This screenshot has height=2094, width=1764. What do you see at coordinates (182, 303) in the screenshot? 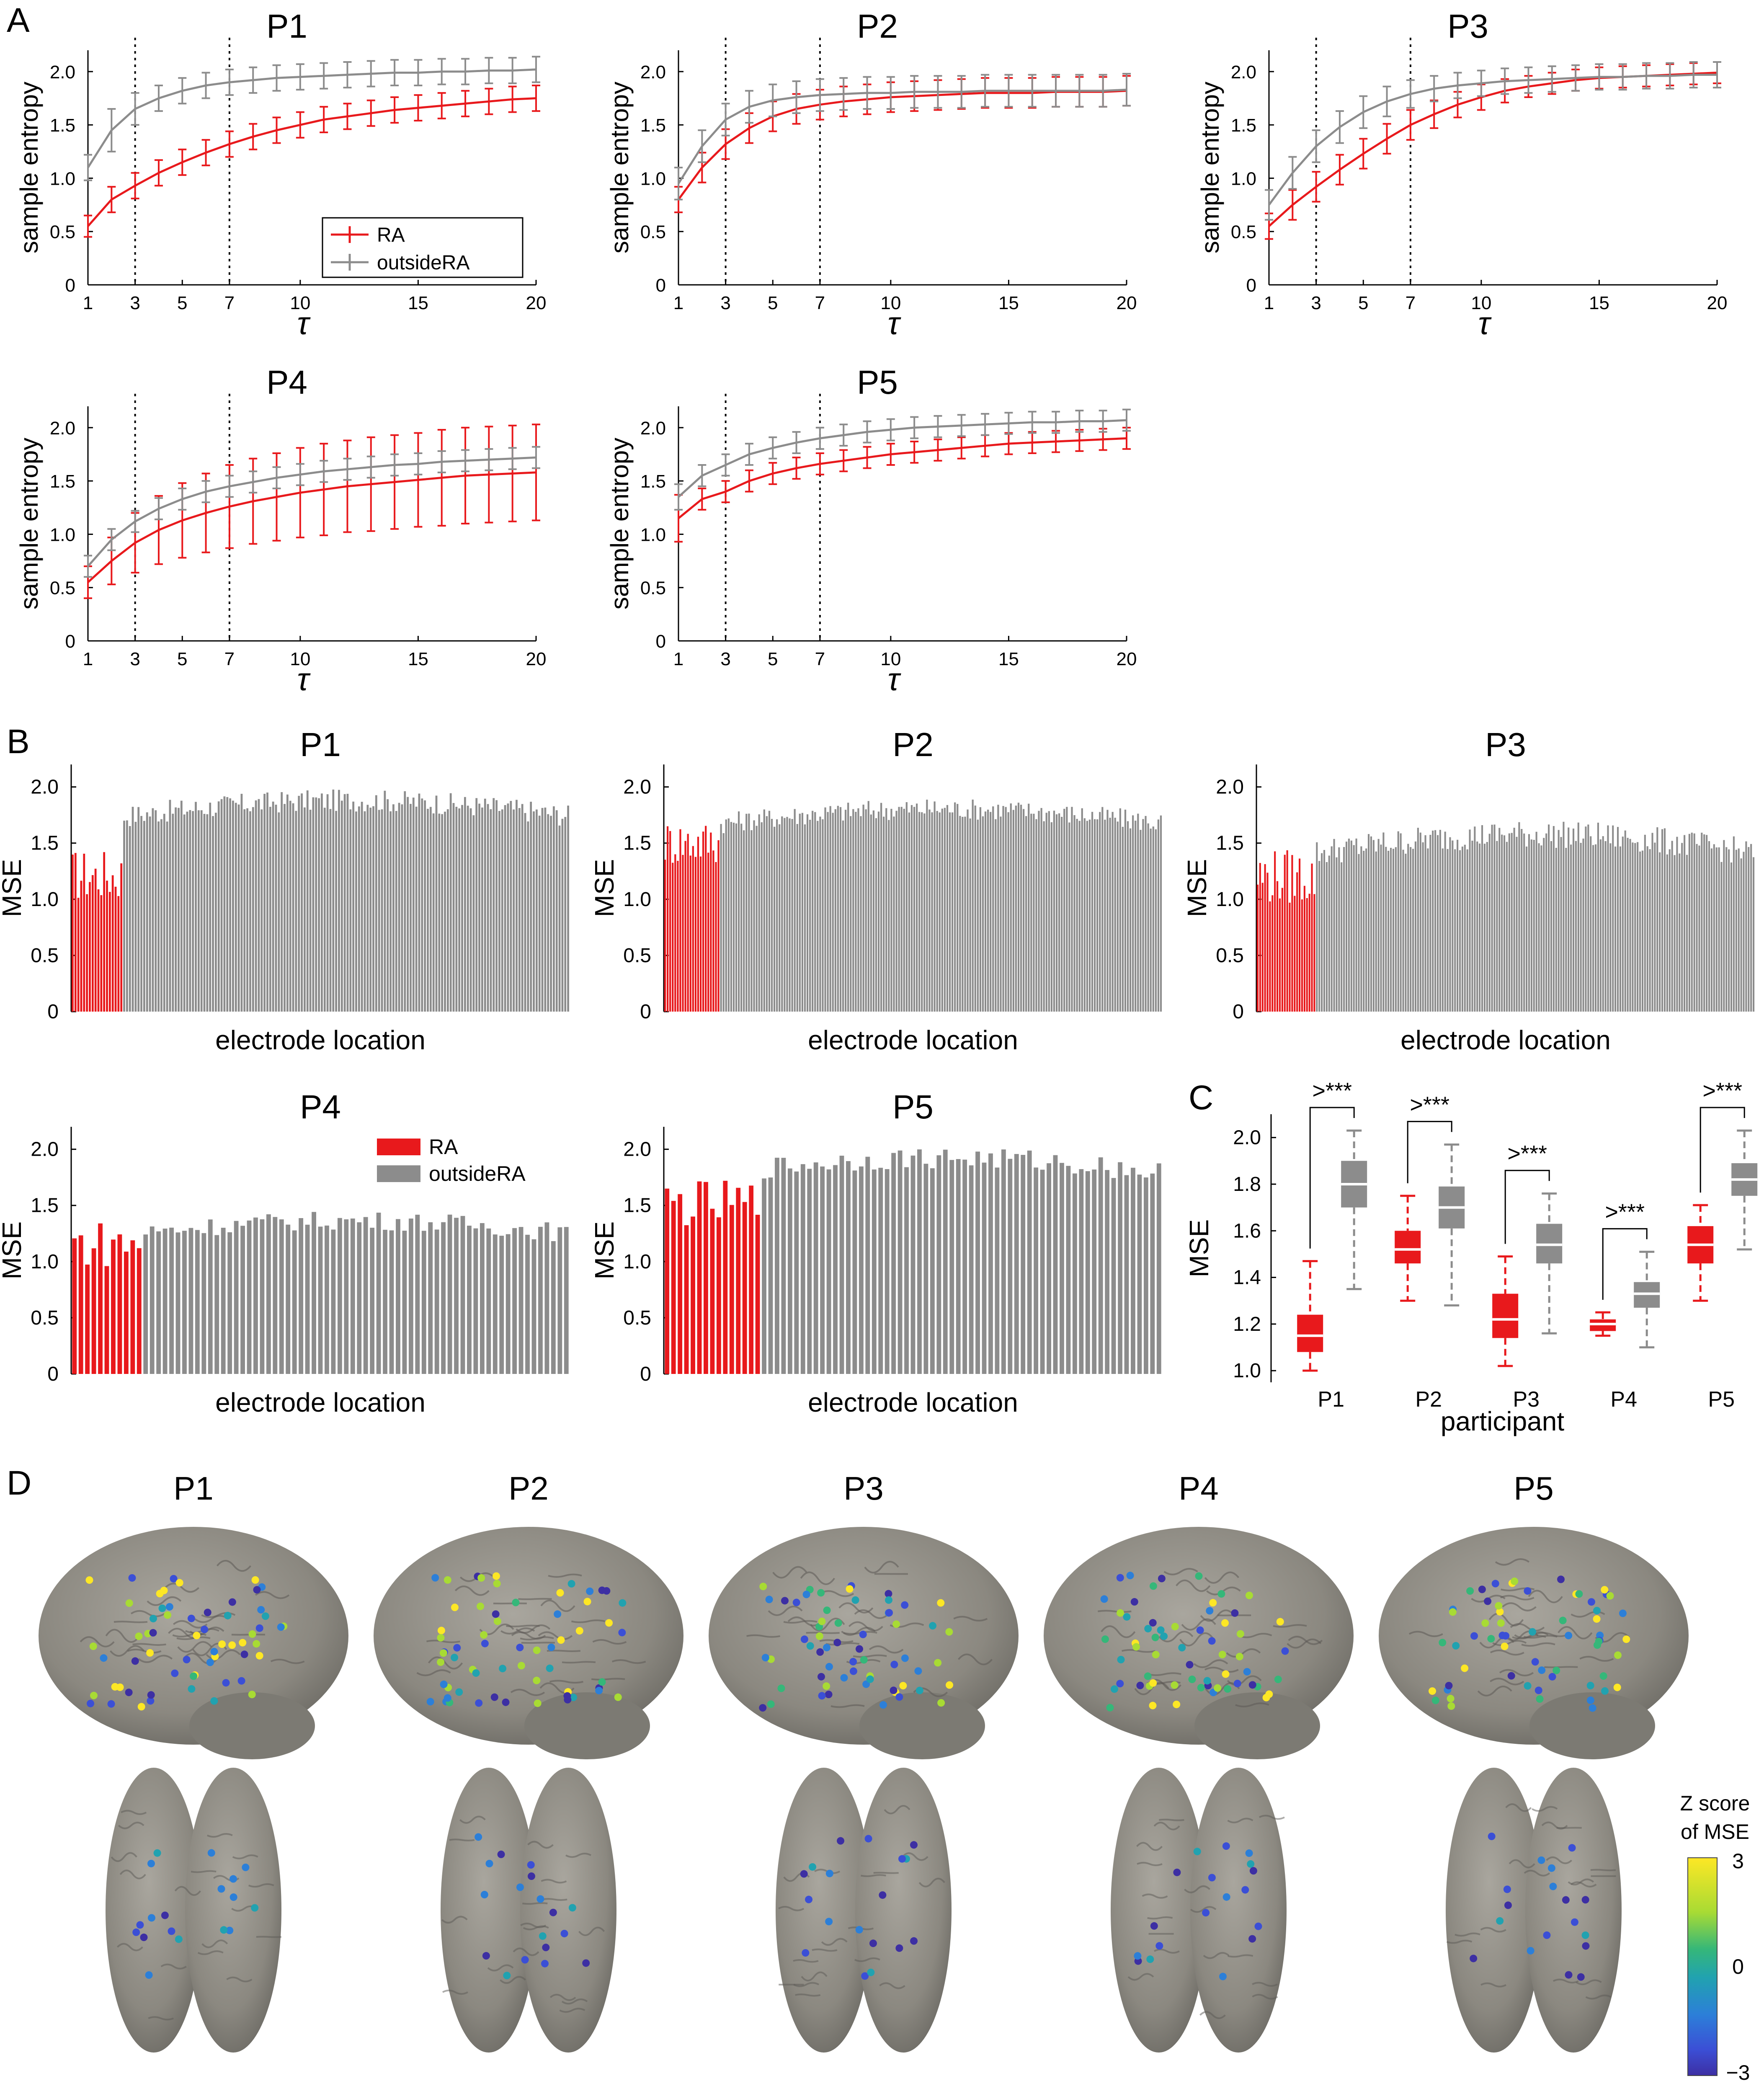
I see `x-tick-label: 5` at bounding box center [182, 303].